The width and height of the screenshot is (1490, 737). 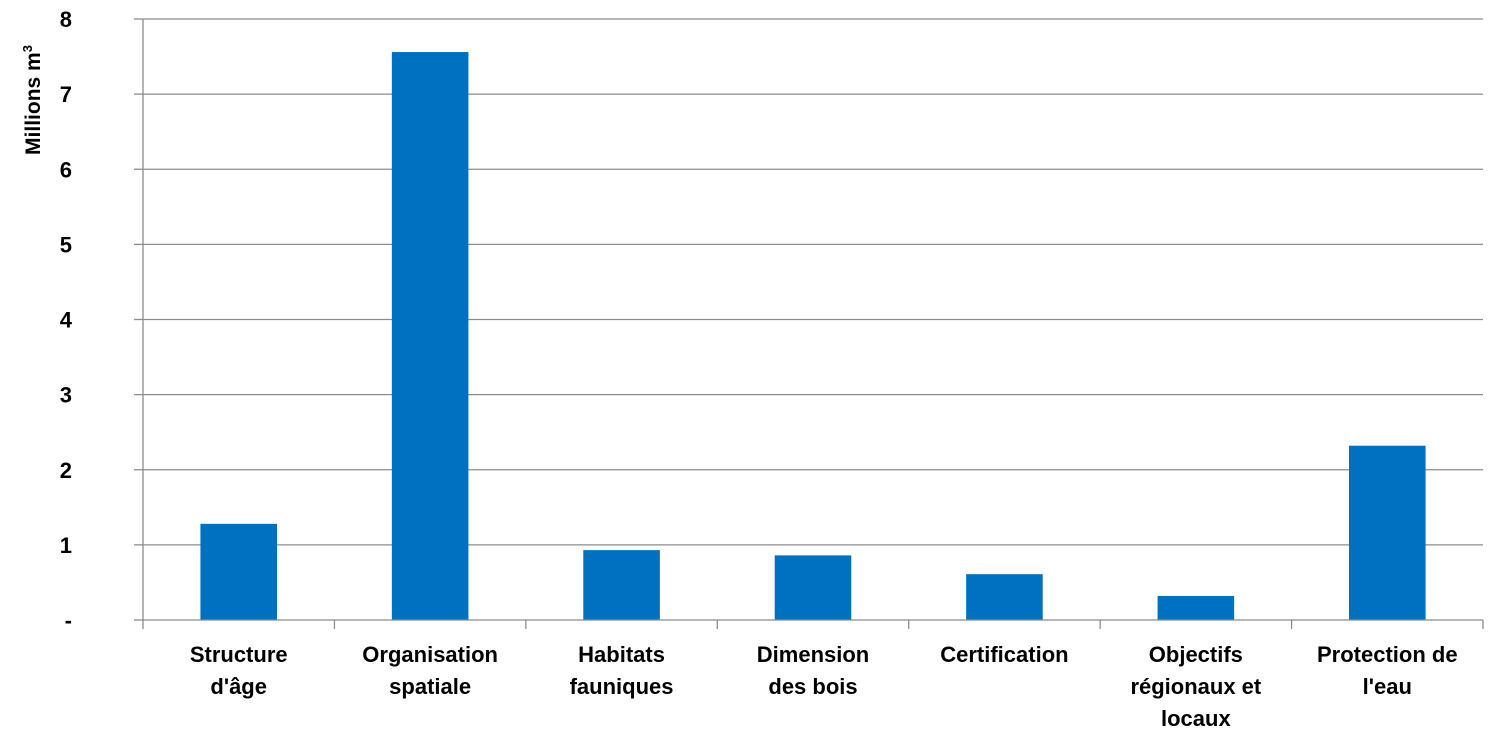 What do you see at coordinates (1196, 718) in the screenshot?
I see `x-category-label: locaux` at bounding box center [1196, 718].